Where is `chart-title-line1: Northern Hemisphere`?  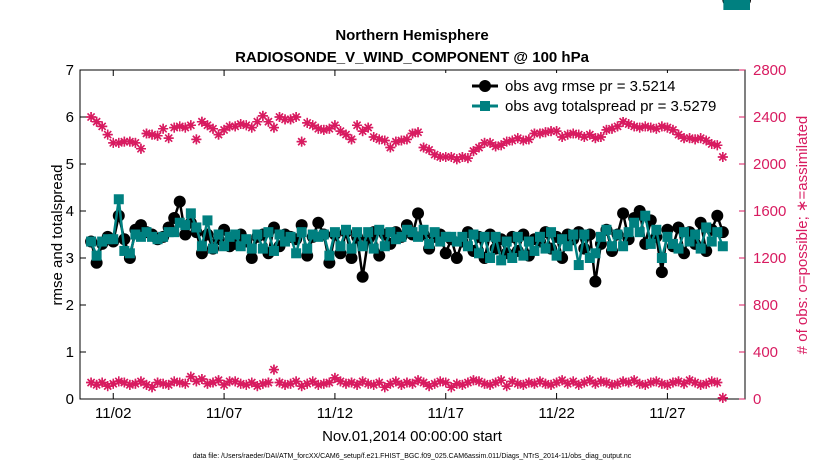
chart-title-line1: Northern Hemisphere is located at coordinates (411, 35).